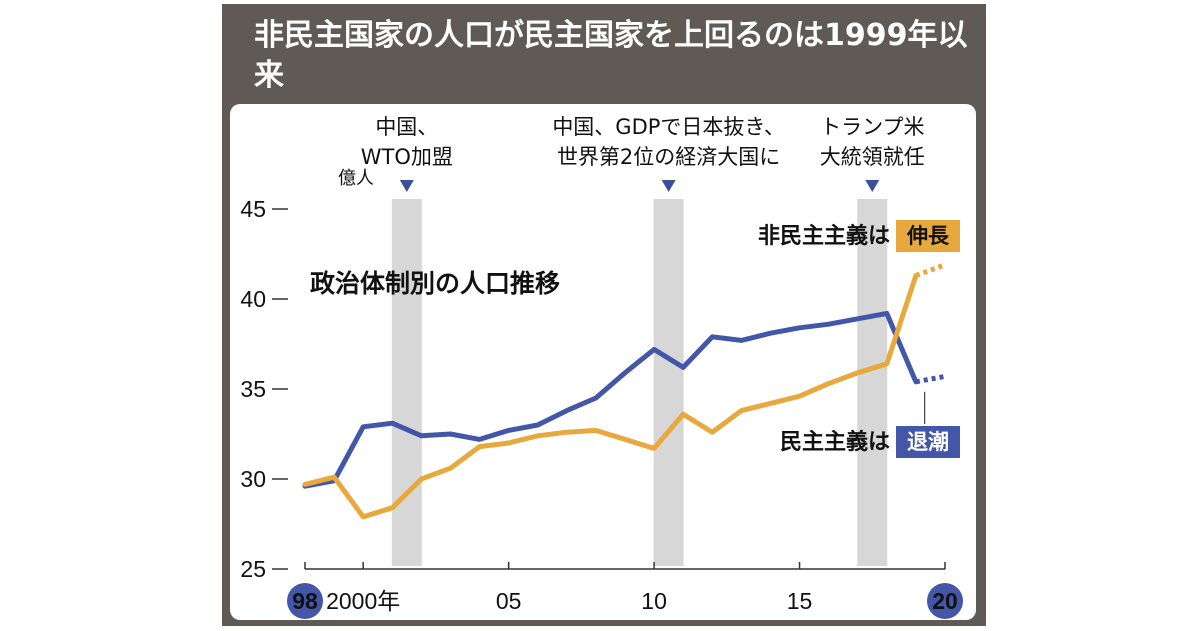 This screenshot has width=1200, height=631. Describe the element at coordinates (253, 389) in the screenshot. I see `y-tick-label-35: 35` at that location.